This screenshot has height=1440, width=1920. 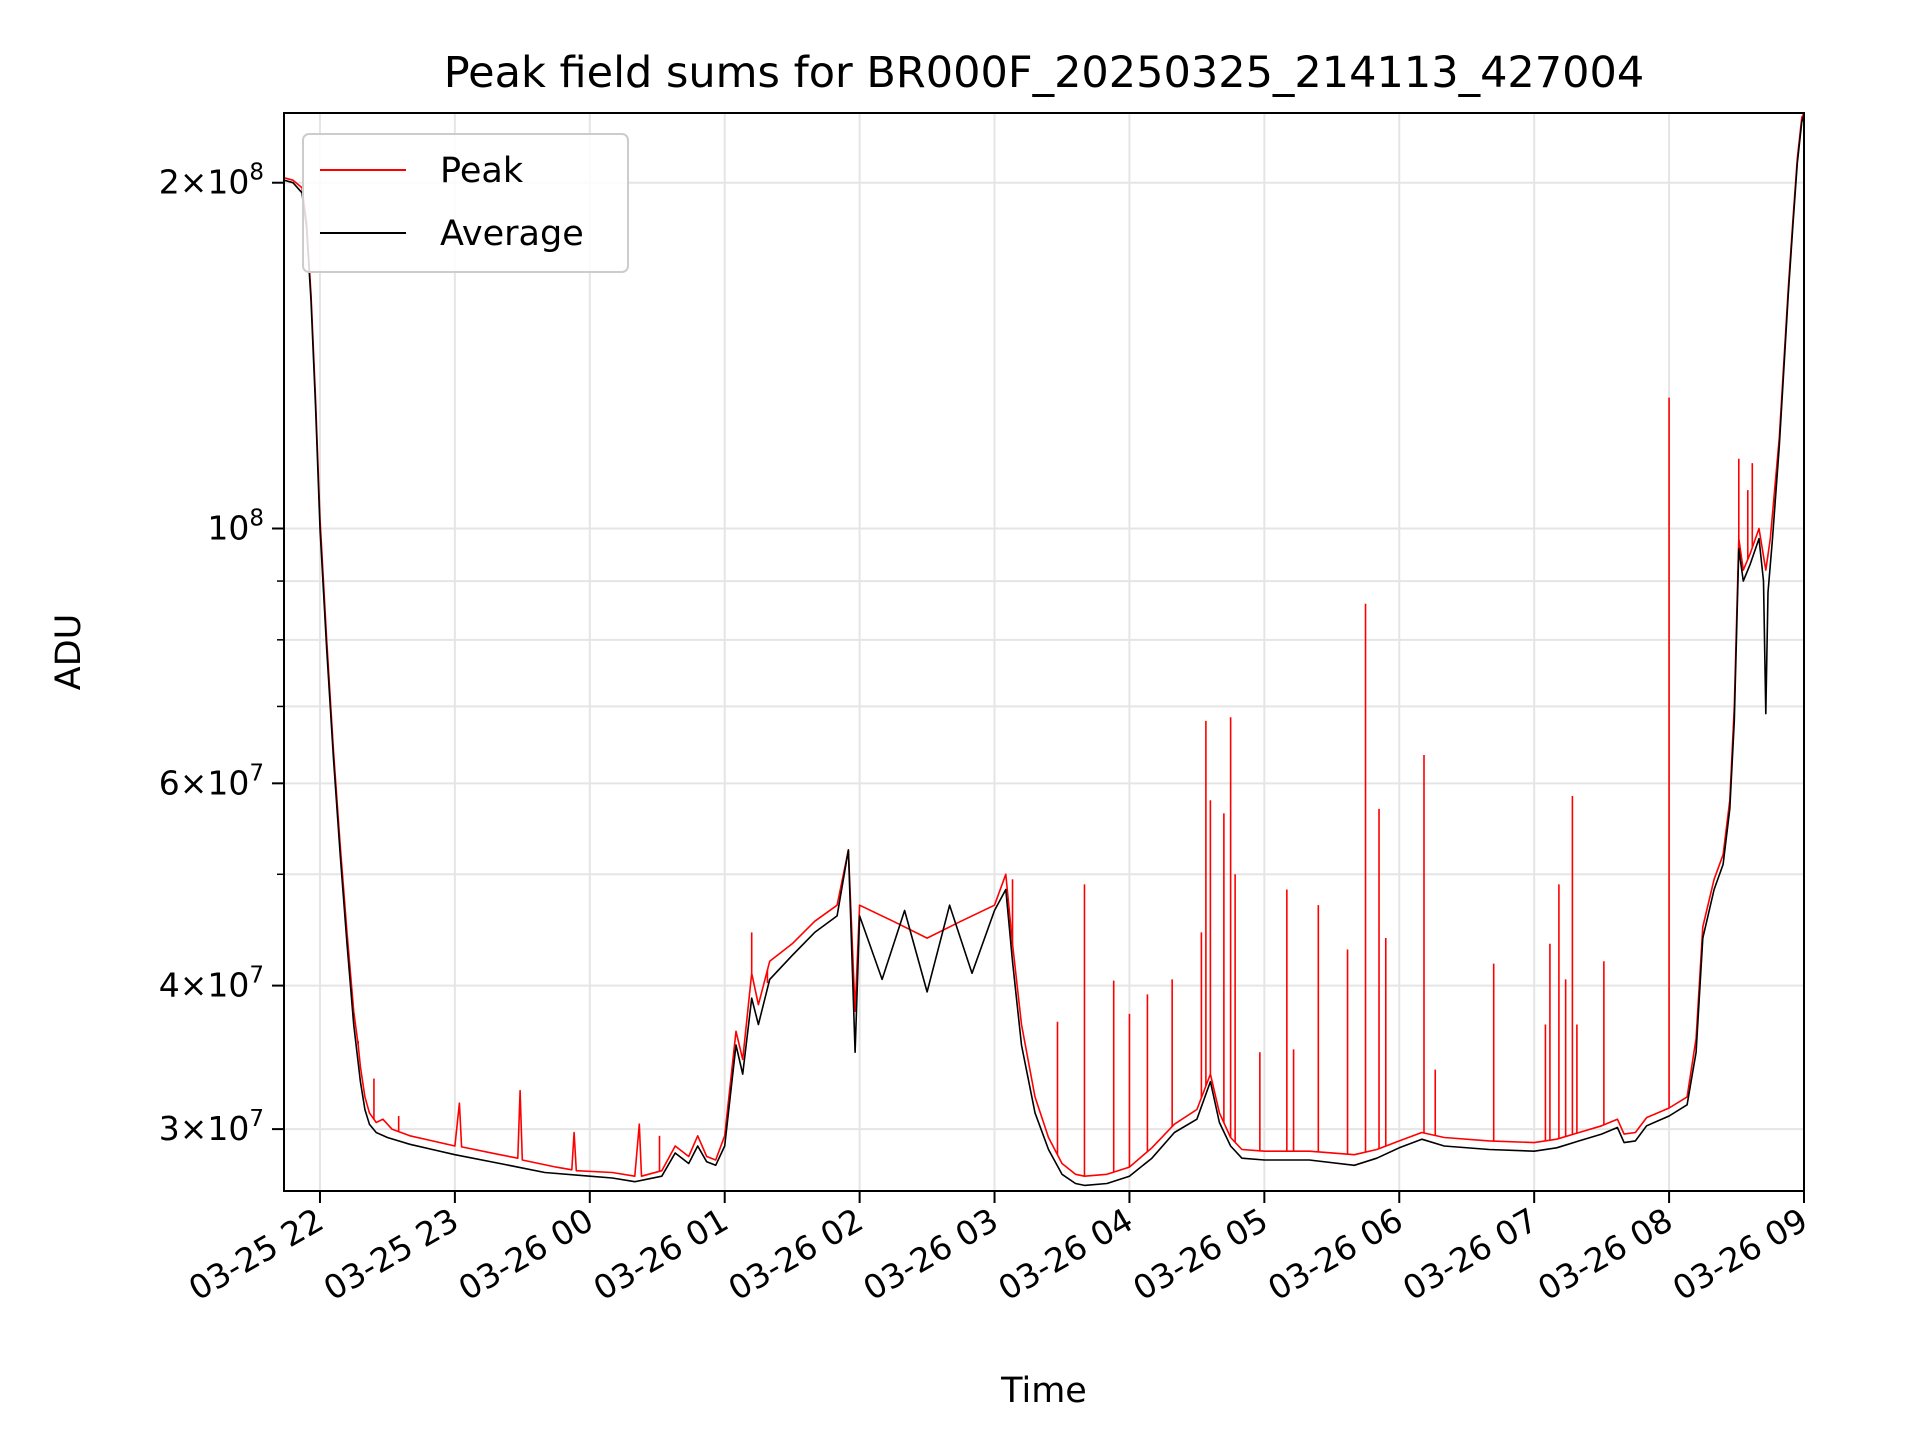 I want to click on legend-box, so click(x=465, y=203).